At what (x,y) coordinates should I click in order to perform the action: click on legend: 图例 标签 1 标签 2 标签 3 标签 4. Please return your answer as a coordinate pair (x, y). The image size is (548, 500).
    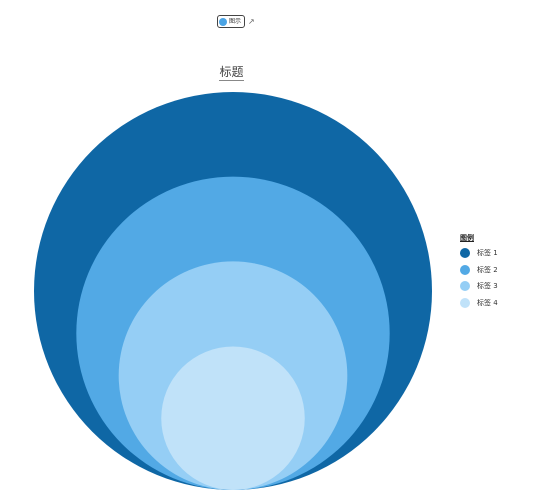
    Looking at the image, I should click on (479, 273).